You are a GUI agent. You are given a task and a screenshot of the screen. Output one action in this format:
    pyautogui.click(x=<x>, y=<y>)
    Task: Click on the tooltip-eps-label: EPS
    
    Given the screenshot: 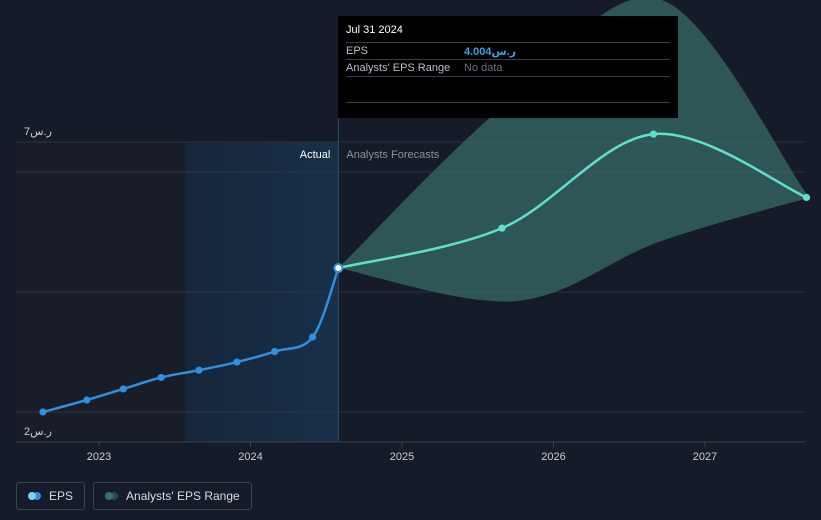 What is the action you would take?
    pyautogui.click(x=357, y=51)
    